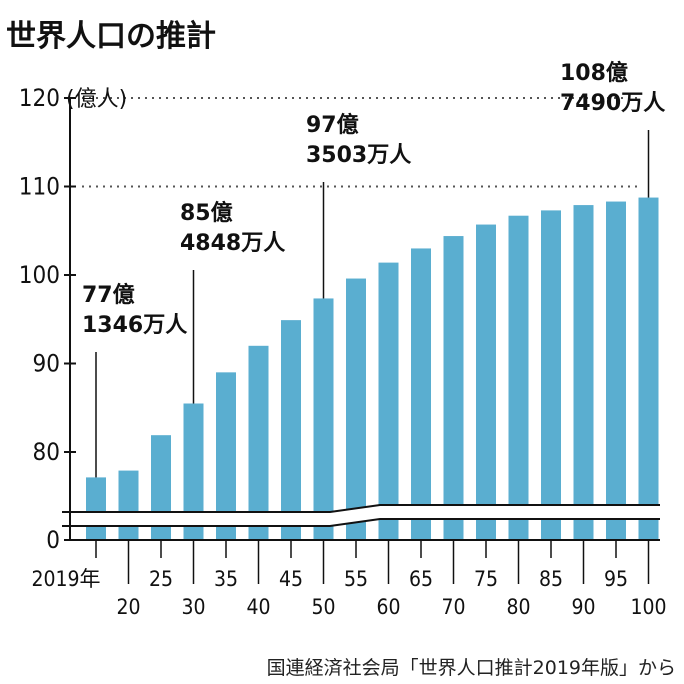 This screenshot has height=684, width=684. I want to click on x-tick-label: 85, so click(551, 579).